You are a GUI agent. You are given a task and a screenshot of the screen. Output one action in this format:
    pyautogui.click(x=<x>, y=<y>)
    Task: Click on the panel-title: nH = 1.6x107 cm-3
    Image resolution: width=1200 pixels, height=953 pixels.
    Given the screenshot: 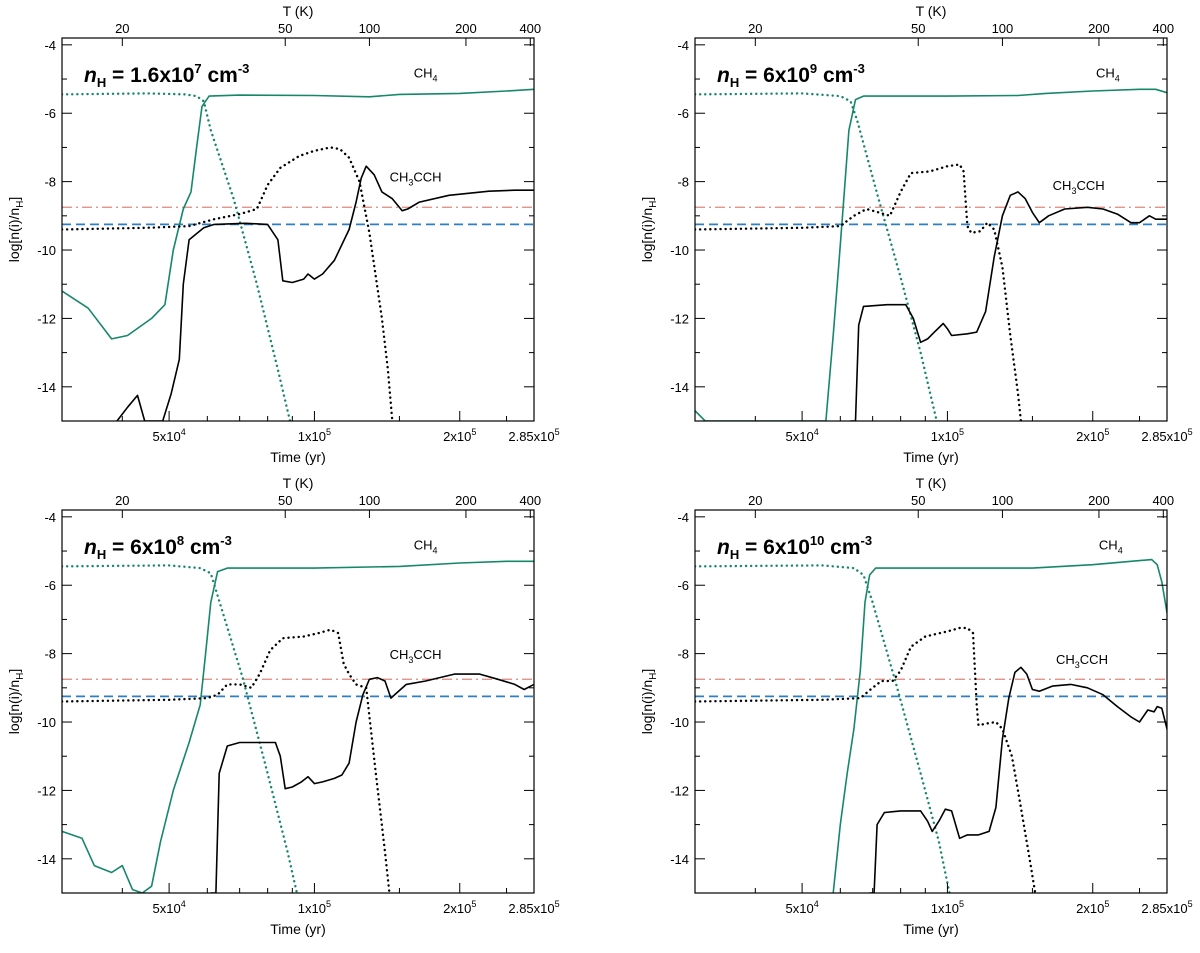 What is the action you would take?
    pyautogui.click(x=166, y=75)
    